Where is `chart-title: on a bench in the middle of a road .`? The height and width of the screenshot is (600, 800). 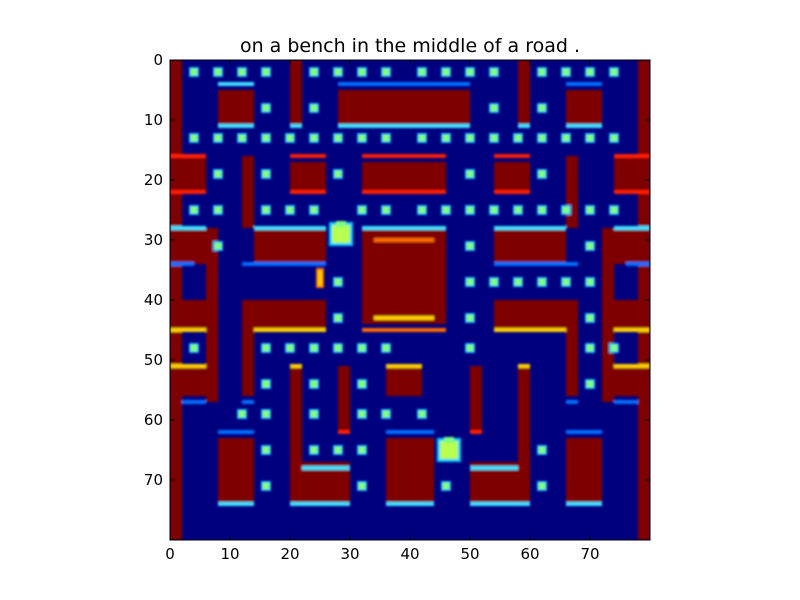 chart-title: on a bench in the middle of a road . is located at coordinates (410, 46).